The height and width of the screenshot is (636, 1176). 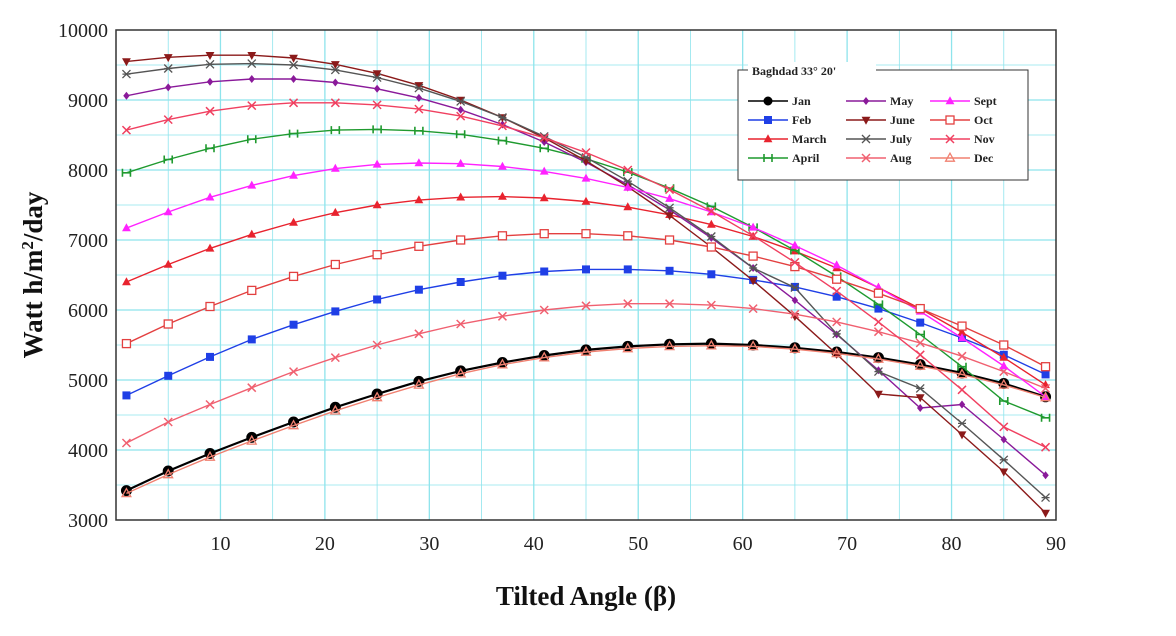 What do you see at coordinates (325, 544) in the screenshot?
I see `x-tick-label: 20` at bounding box center [325, 544].